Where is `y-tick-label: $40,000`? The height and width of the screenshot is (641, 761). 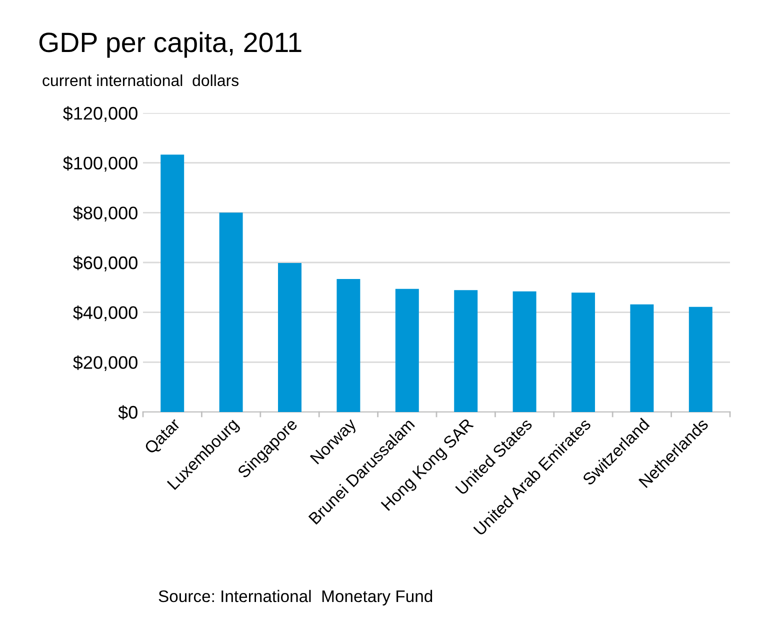
y-tick-label: $40,000 is located at coordinates (105, 314).